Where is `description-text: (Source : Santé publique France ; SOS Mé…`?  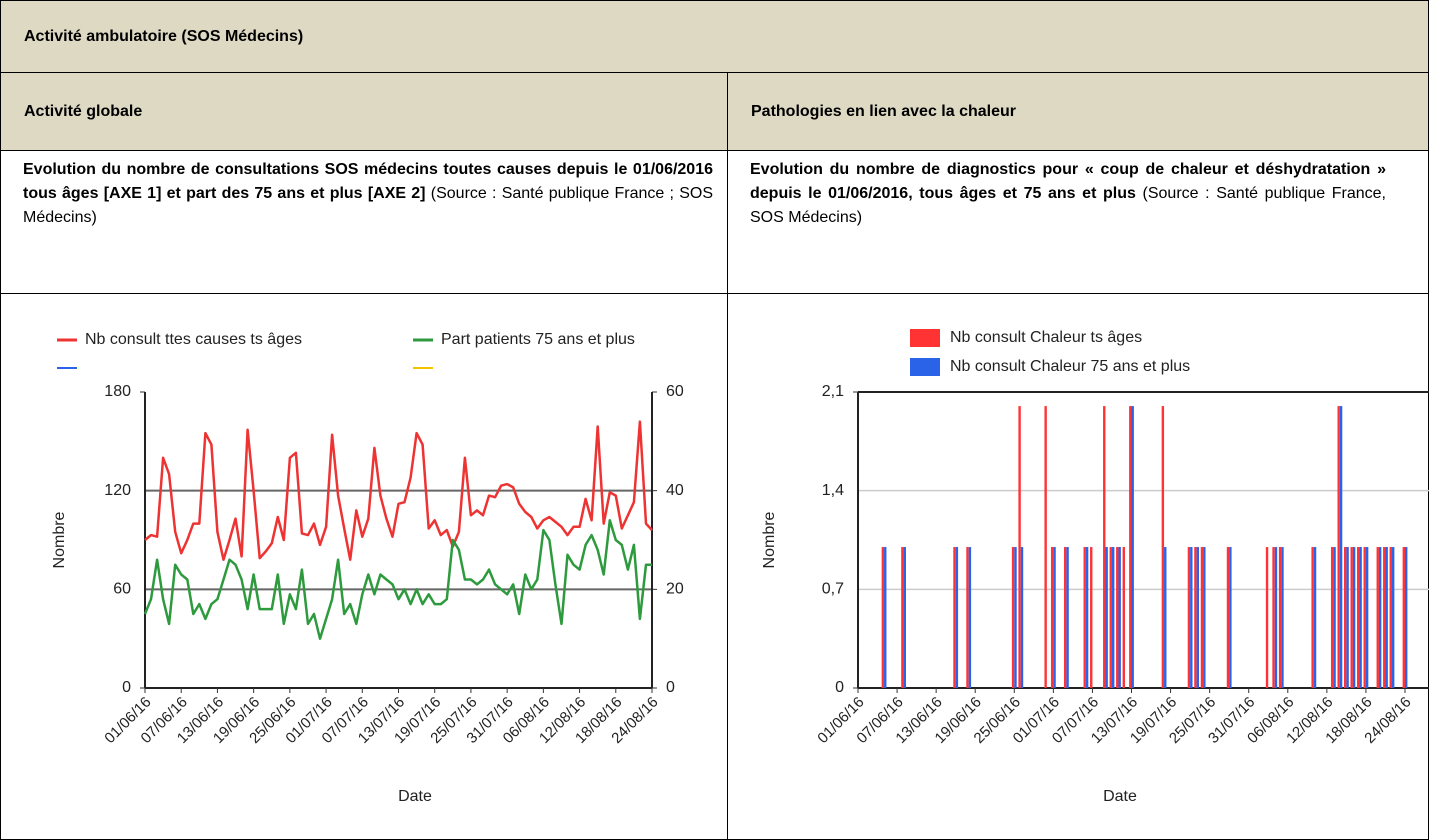 description-text: (Source : Santé publique France ; SOS Mé… is located at coordinates (368, 205).